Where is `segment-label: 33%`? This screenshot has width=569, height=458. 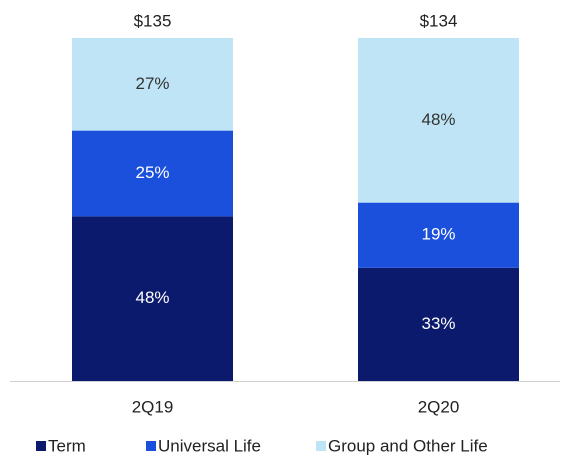
segment-label: 33% is located at coordinates (438, 323).